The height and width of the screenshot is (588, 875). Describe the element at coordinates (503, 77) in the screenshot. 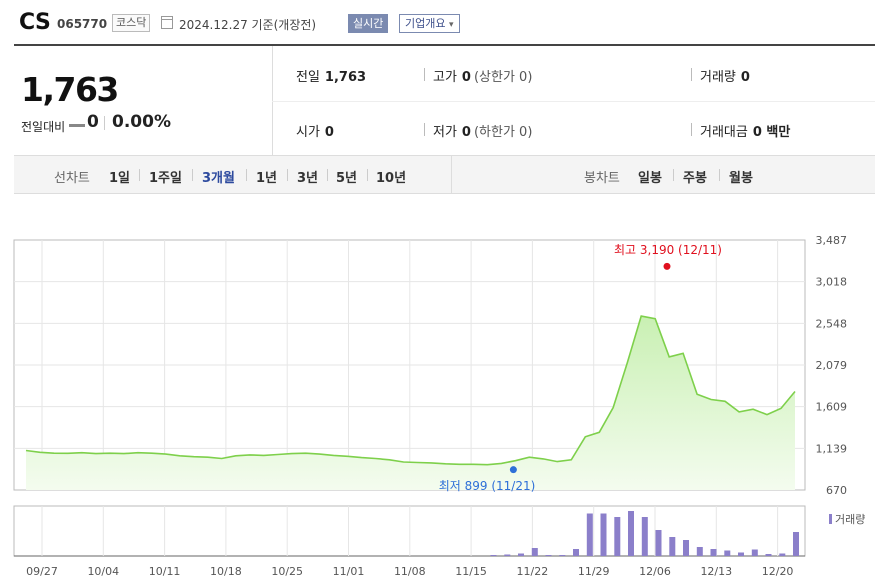

I see `upper-limit: (상한가 0)` at that location.